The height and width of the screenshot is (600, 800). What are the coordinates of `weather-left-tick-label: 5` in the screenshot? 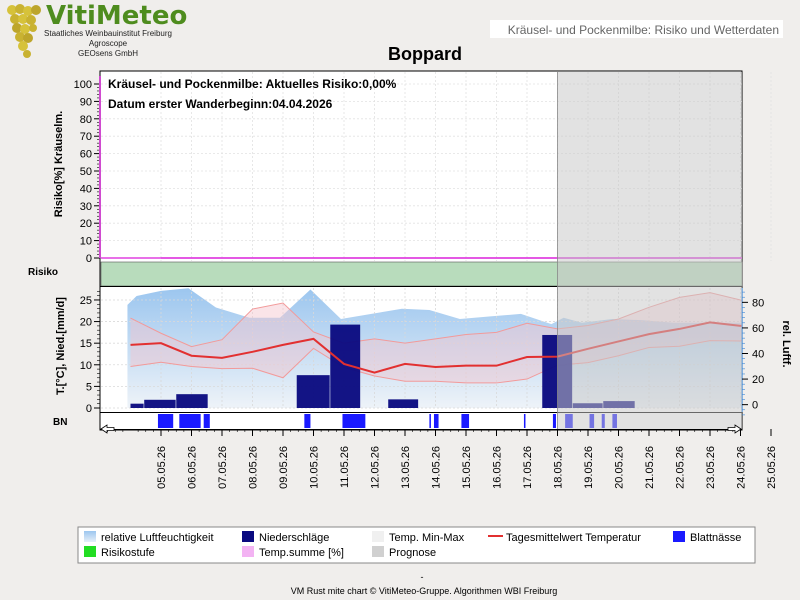 It's located at (89, 387).